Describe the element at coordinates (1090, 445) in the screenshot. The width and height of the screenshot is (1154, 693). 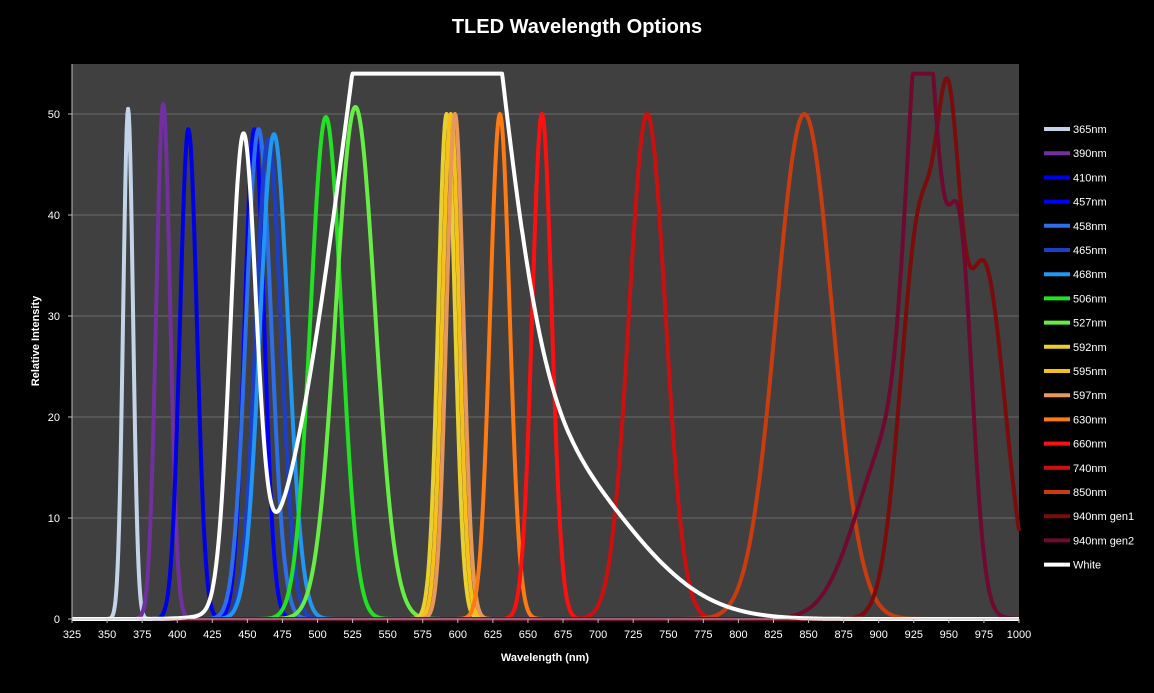
I see `legend-label: 660nm` at that location.